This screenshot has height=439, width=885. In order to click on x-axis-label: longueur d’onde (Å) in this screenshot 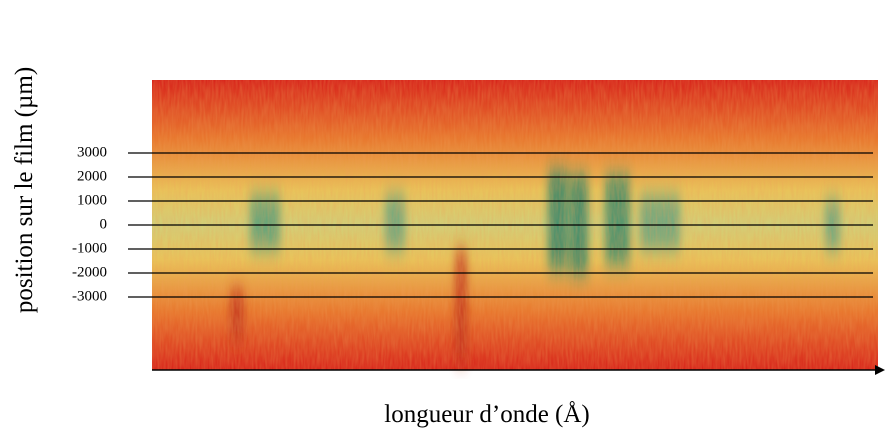, I will do `click(487, 414)`.